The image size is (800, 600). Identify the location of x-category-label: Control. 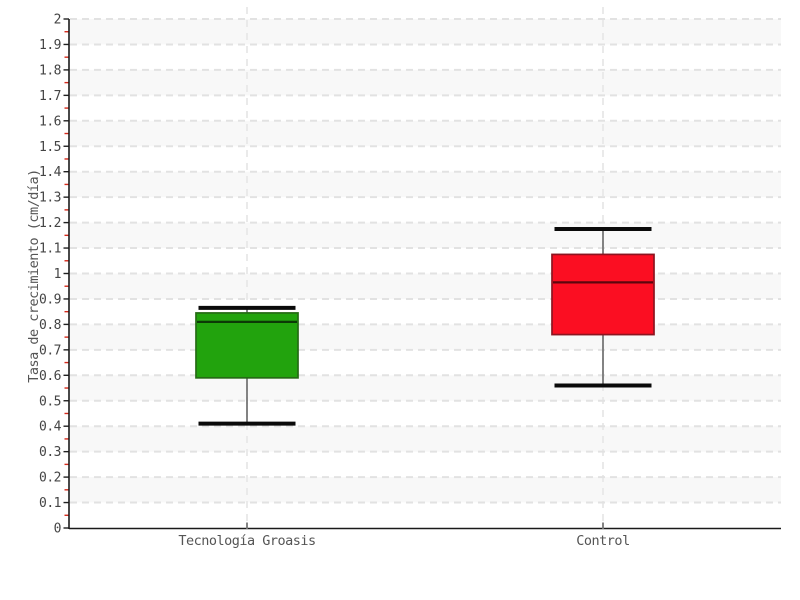
(602, 541).